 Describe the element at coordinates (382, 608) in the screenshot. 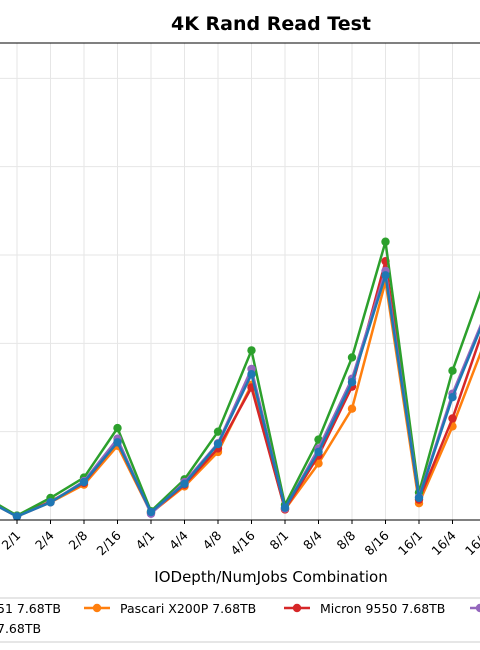

I see `legend-label-micron: Micron 9550 7.68TB` at that location.